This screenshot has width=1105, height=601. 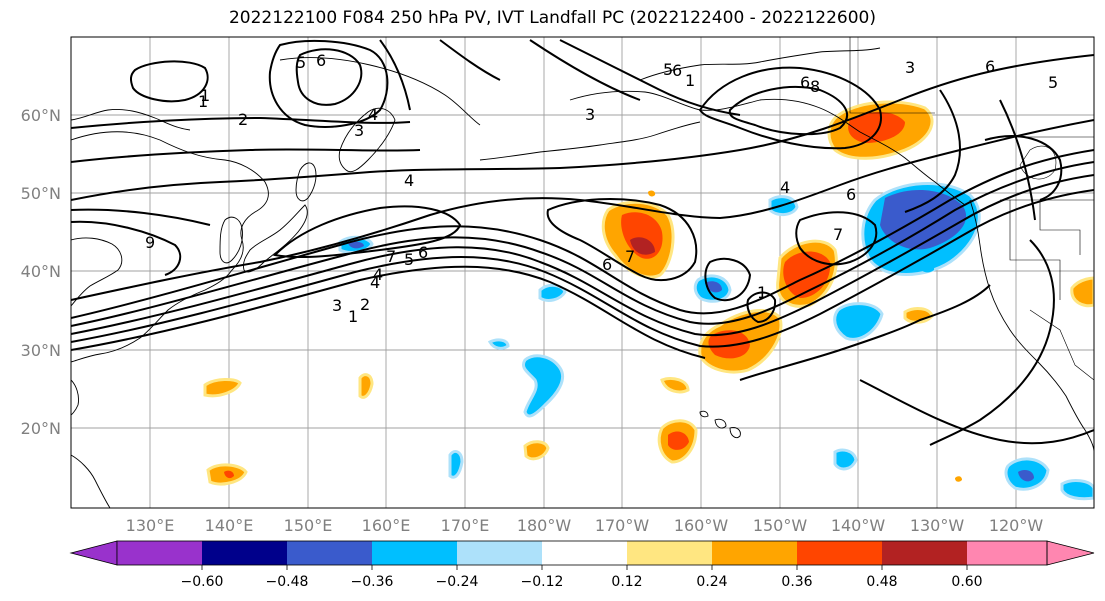 I want to click on lon-label: 120°W, so click(x=1016, y=525).